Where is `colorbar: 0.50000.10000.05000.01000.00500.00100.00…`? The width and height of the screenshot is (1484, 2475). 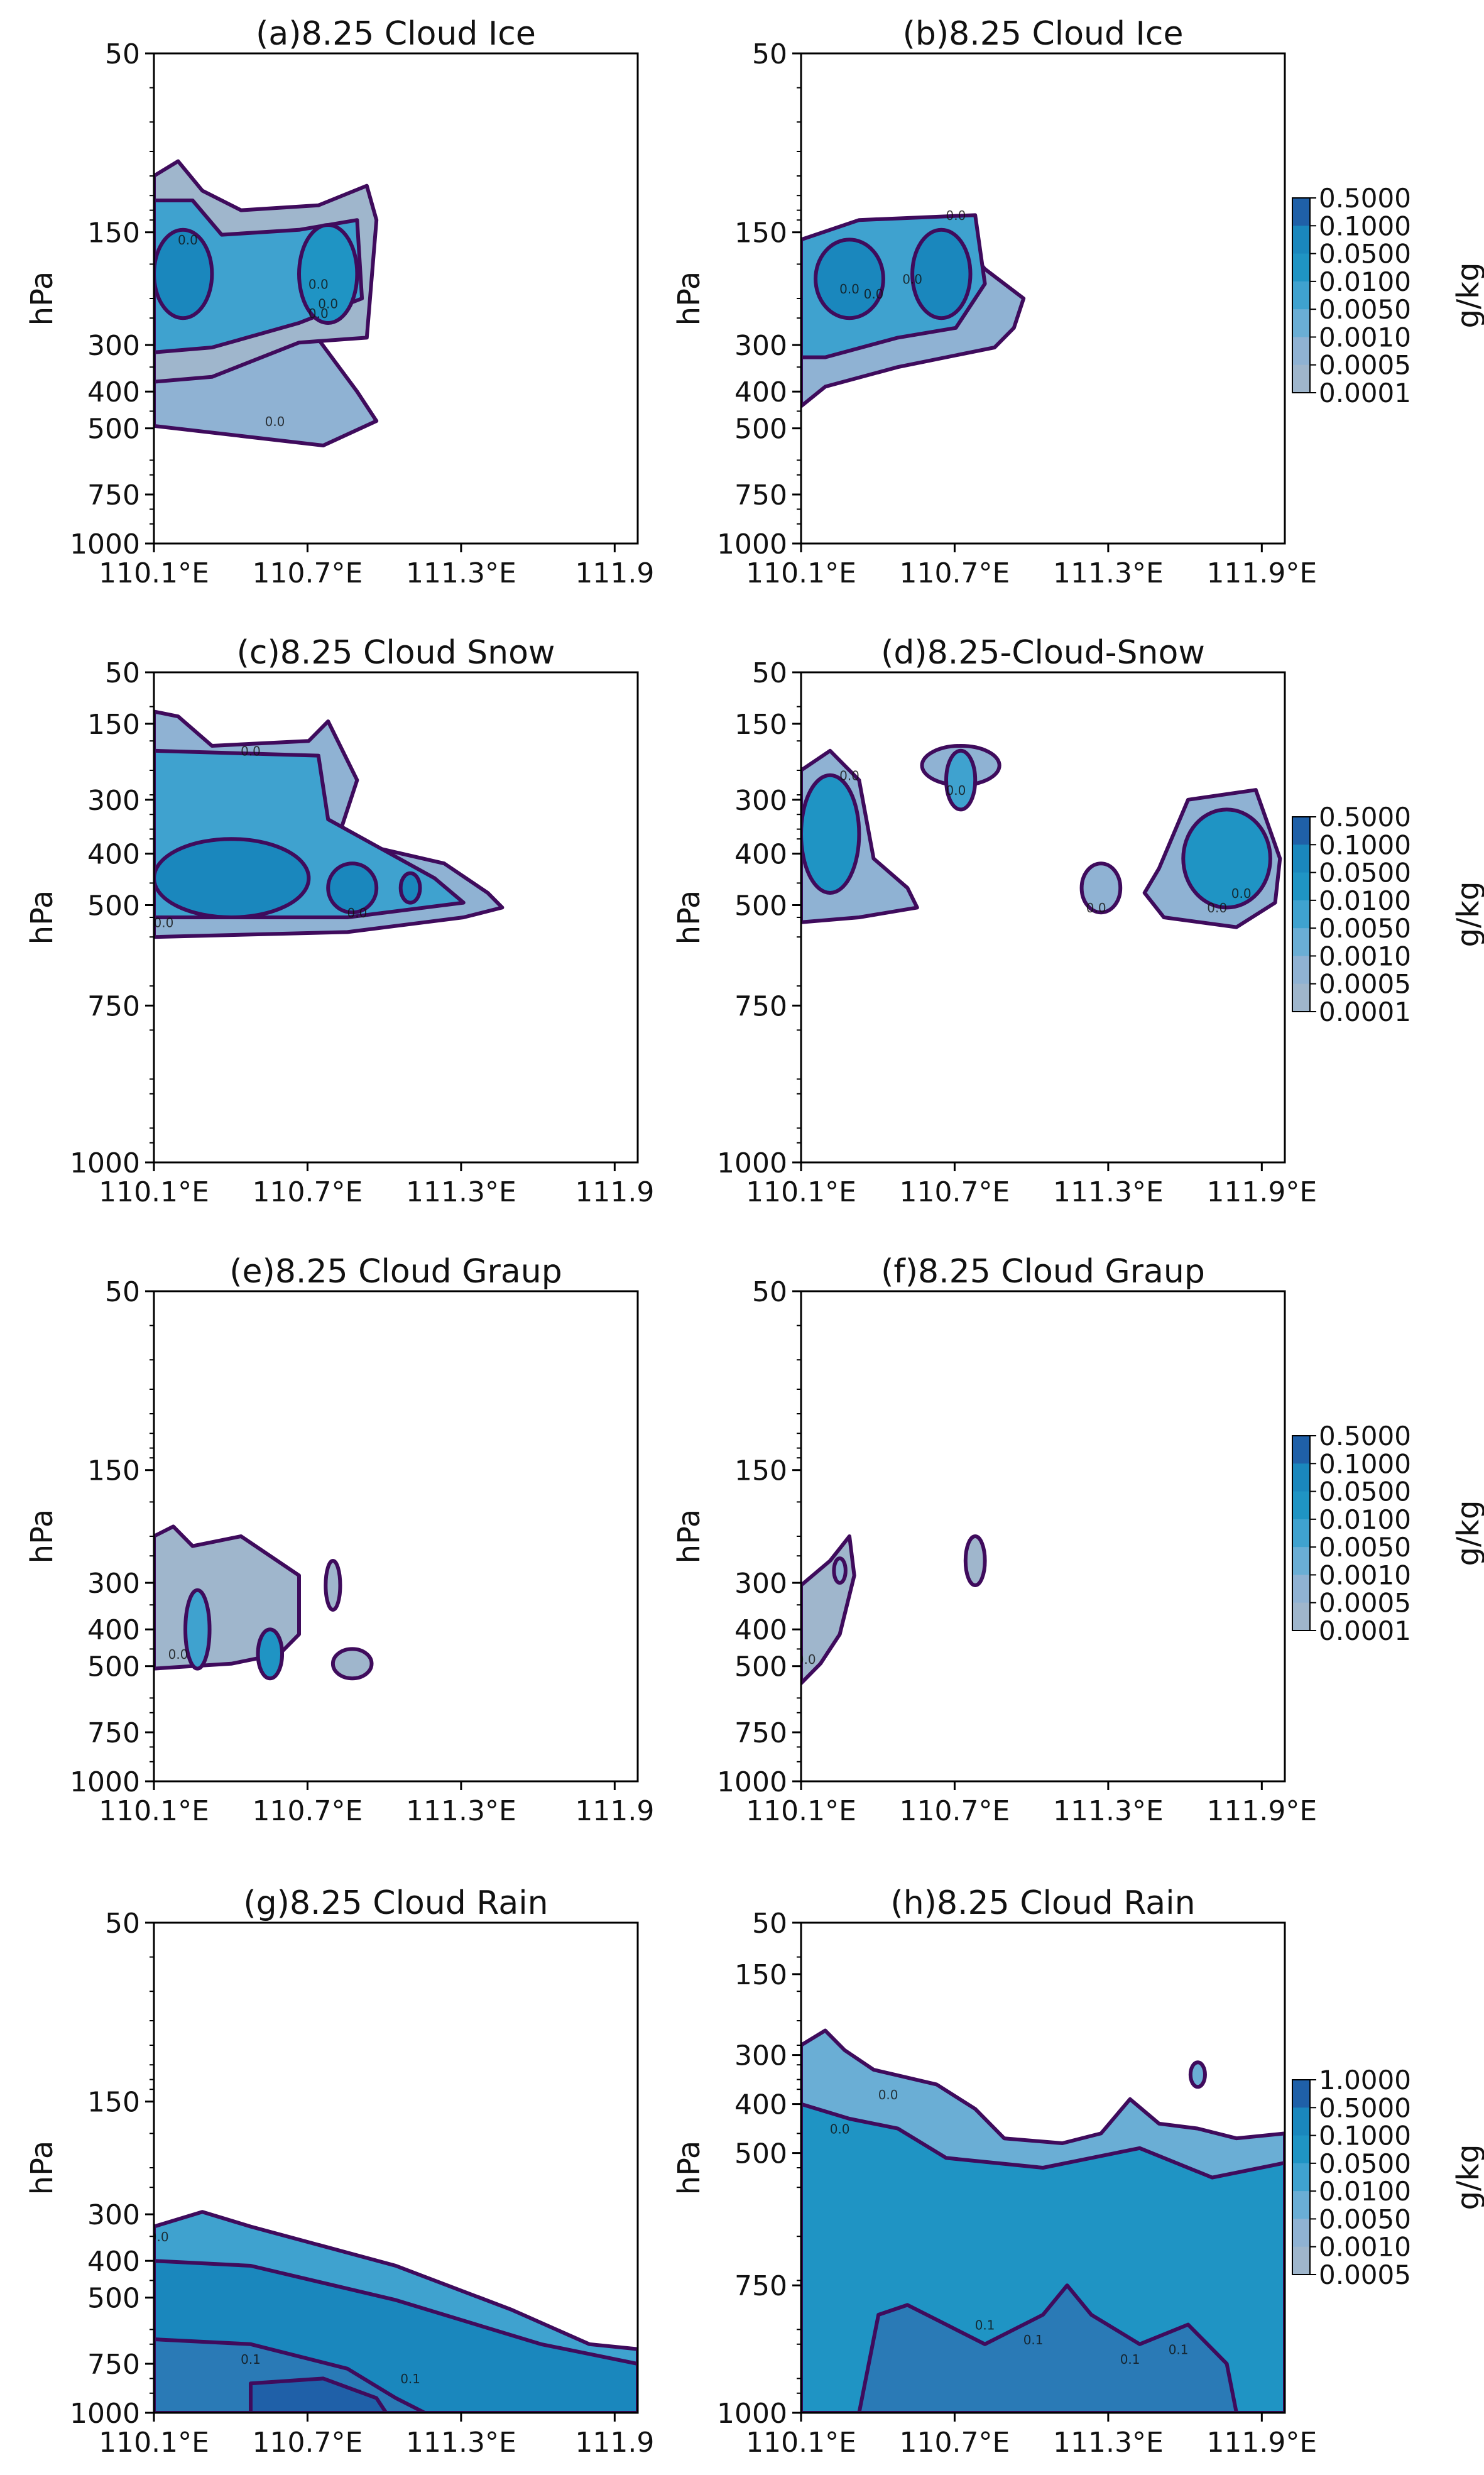
colorbar: 0.50000.10000.05000.01000.00500.00100.00… is located at coordinates (1388, 915).